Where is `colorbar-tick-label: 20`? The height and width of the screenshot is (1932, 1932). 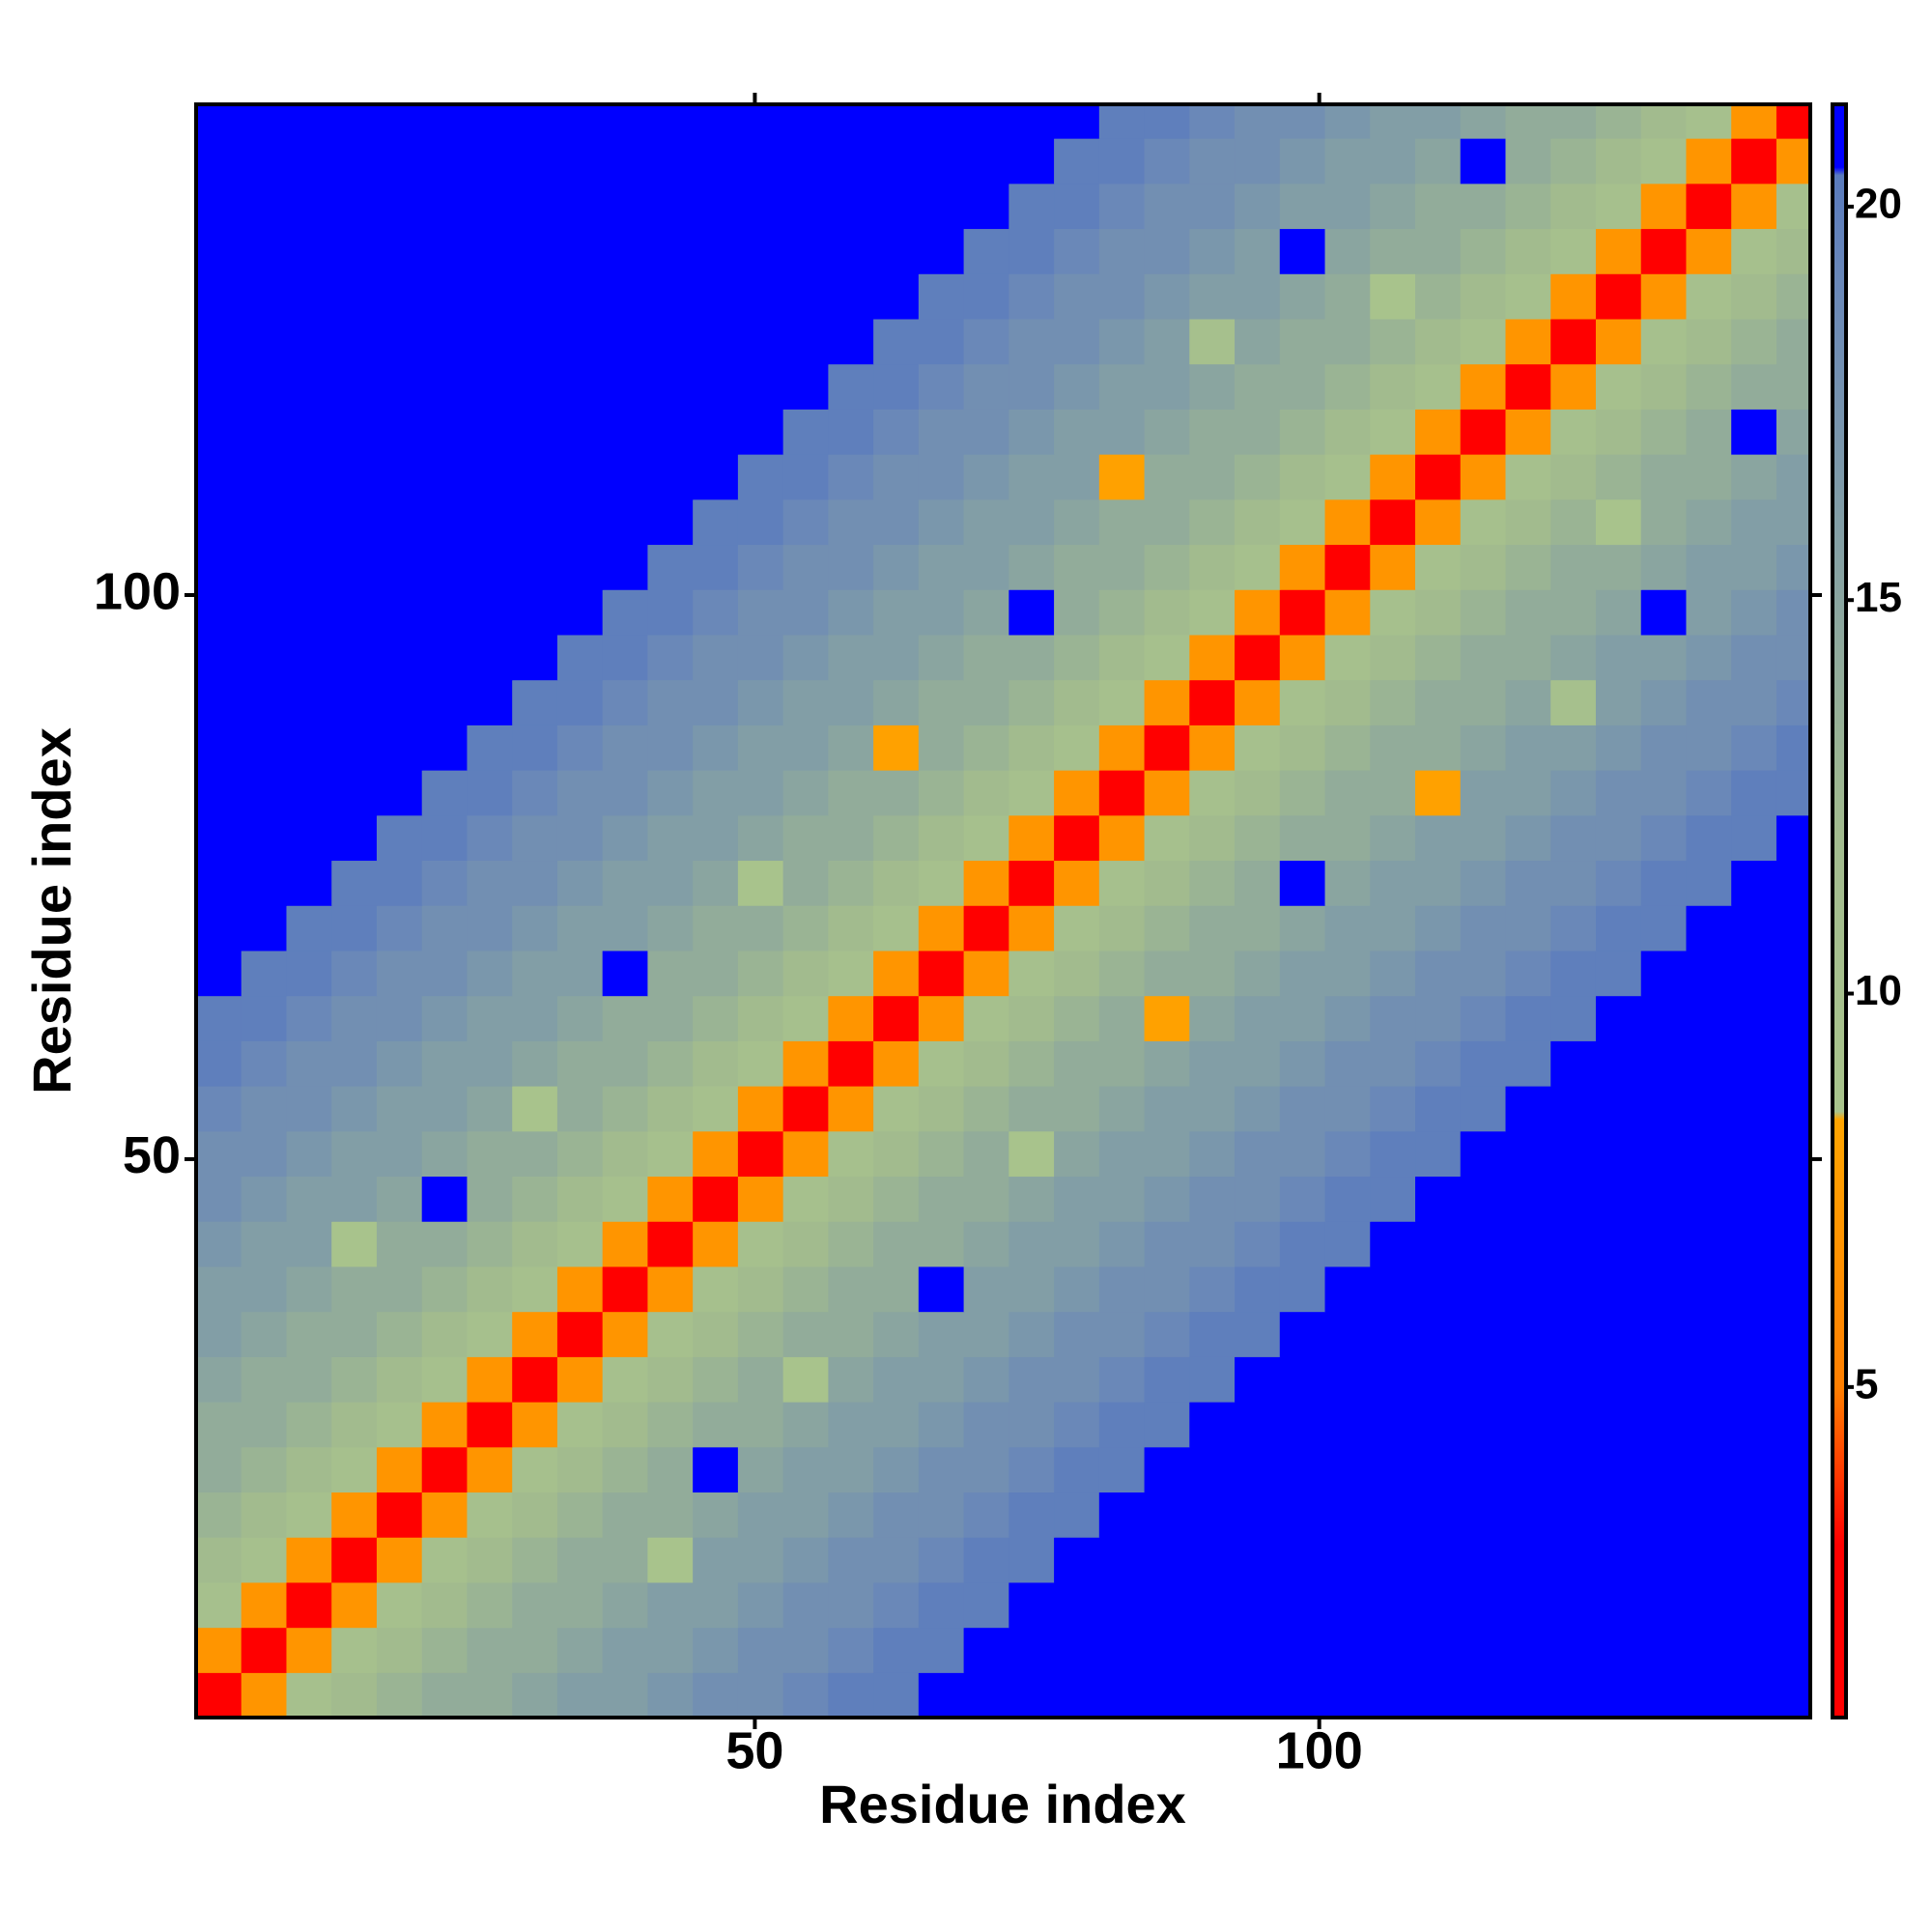
colorbar-tick-label: 20 is located at coordinates (1878, 204).